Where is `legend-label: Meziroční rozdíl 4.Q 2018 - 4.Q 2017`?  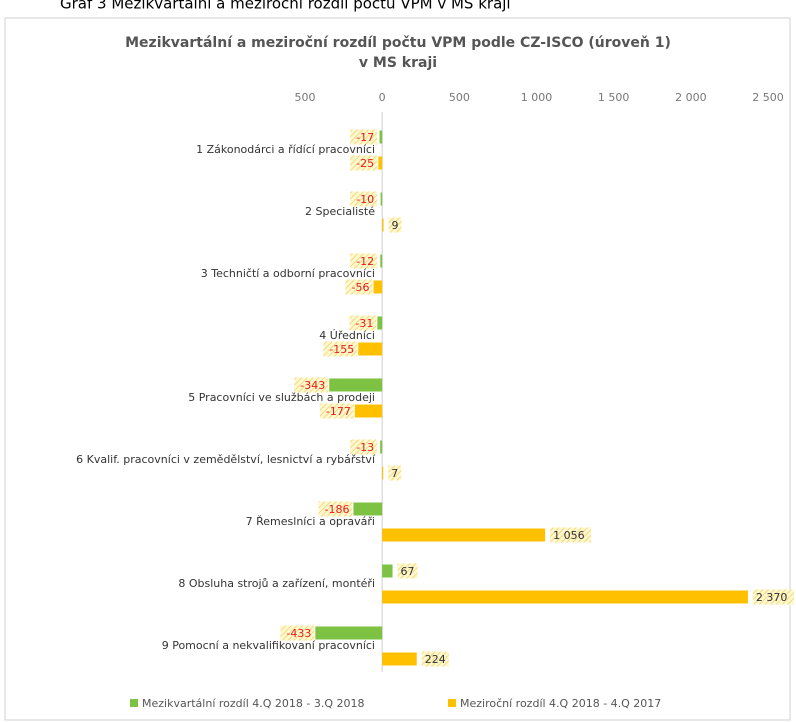
legend-label: Meziroční rozdíl 4.Q 2018 - 4.Q 2017 is located at coordinates (560, 703).